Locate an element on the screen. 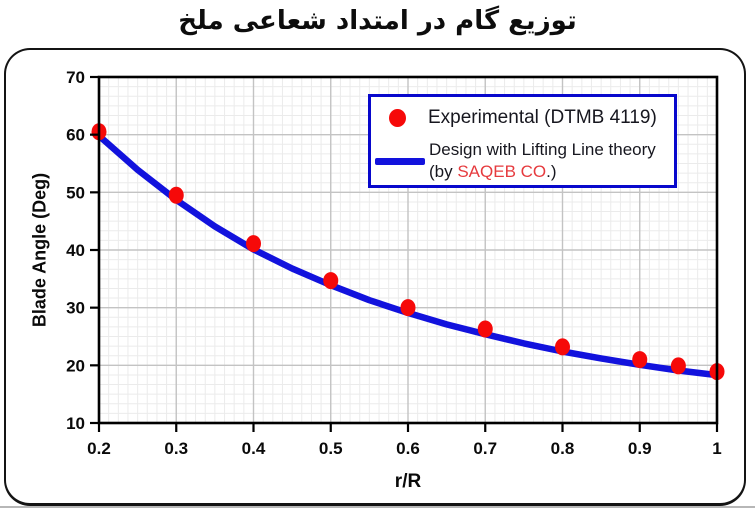  y-tick-label: 60 is located at coordinates (75, 135).